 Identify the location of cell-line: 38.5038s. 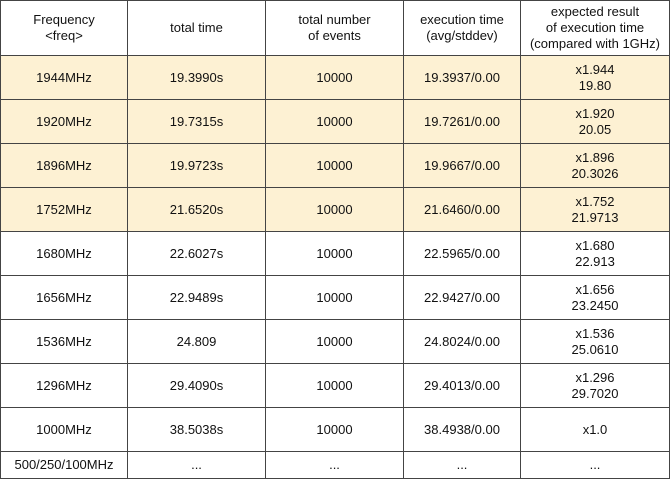
(196, 429).